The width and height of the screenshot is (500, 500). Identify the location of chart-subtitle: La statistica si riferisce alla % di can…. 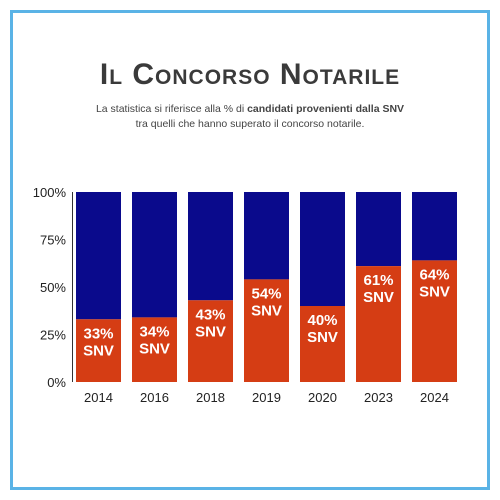
(250, 117).